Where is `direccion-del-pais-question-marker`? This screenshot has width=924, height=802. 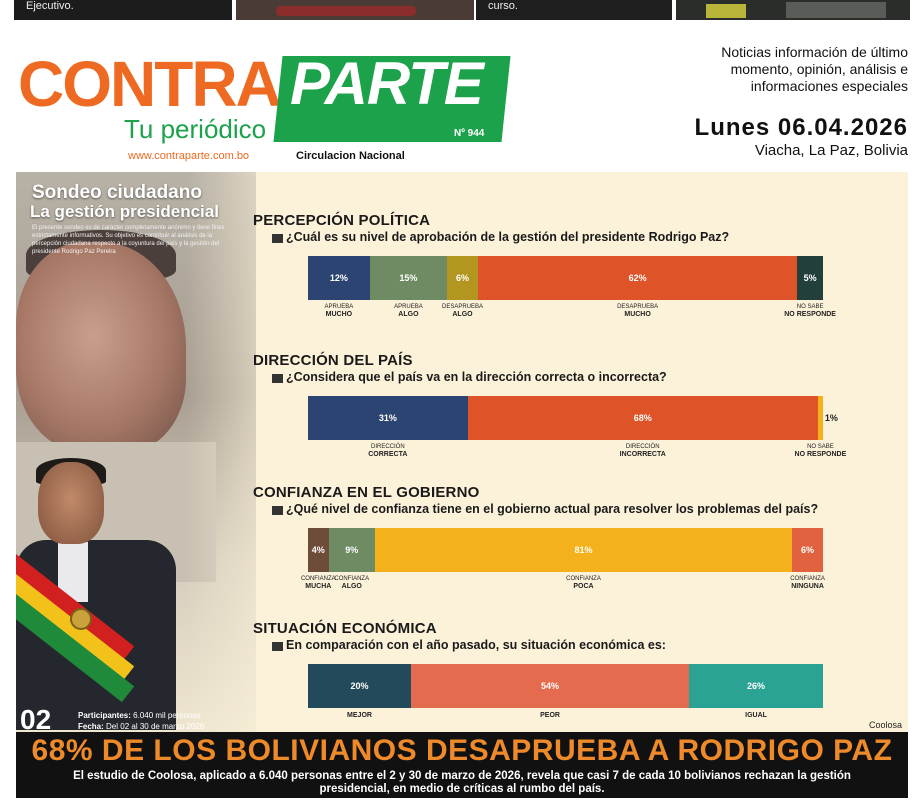 direccion-del-pais-question-marker is located at coordinates (277, 378).